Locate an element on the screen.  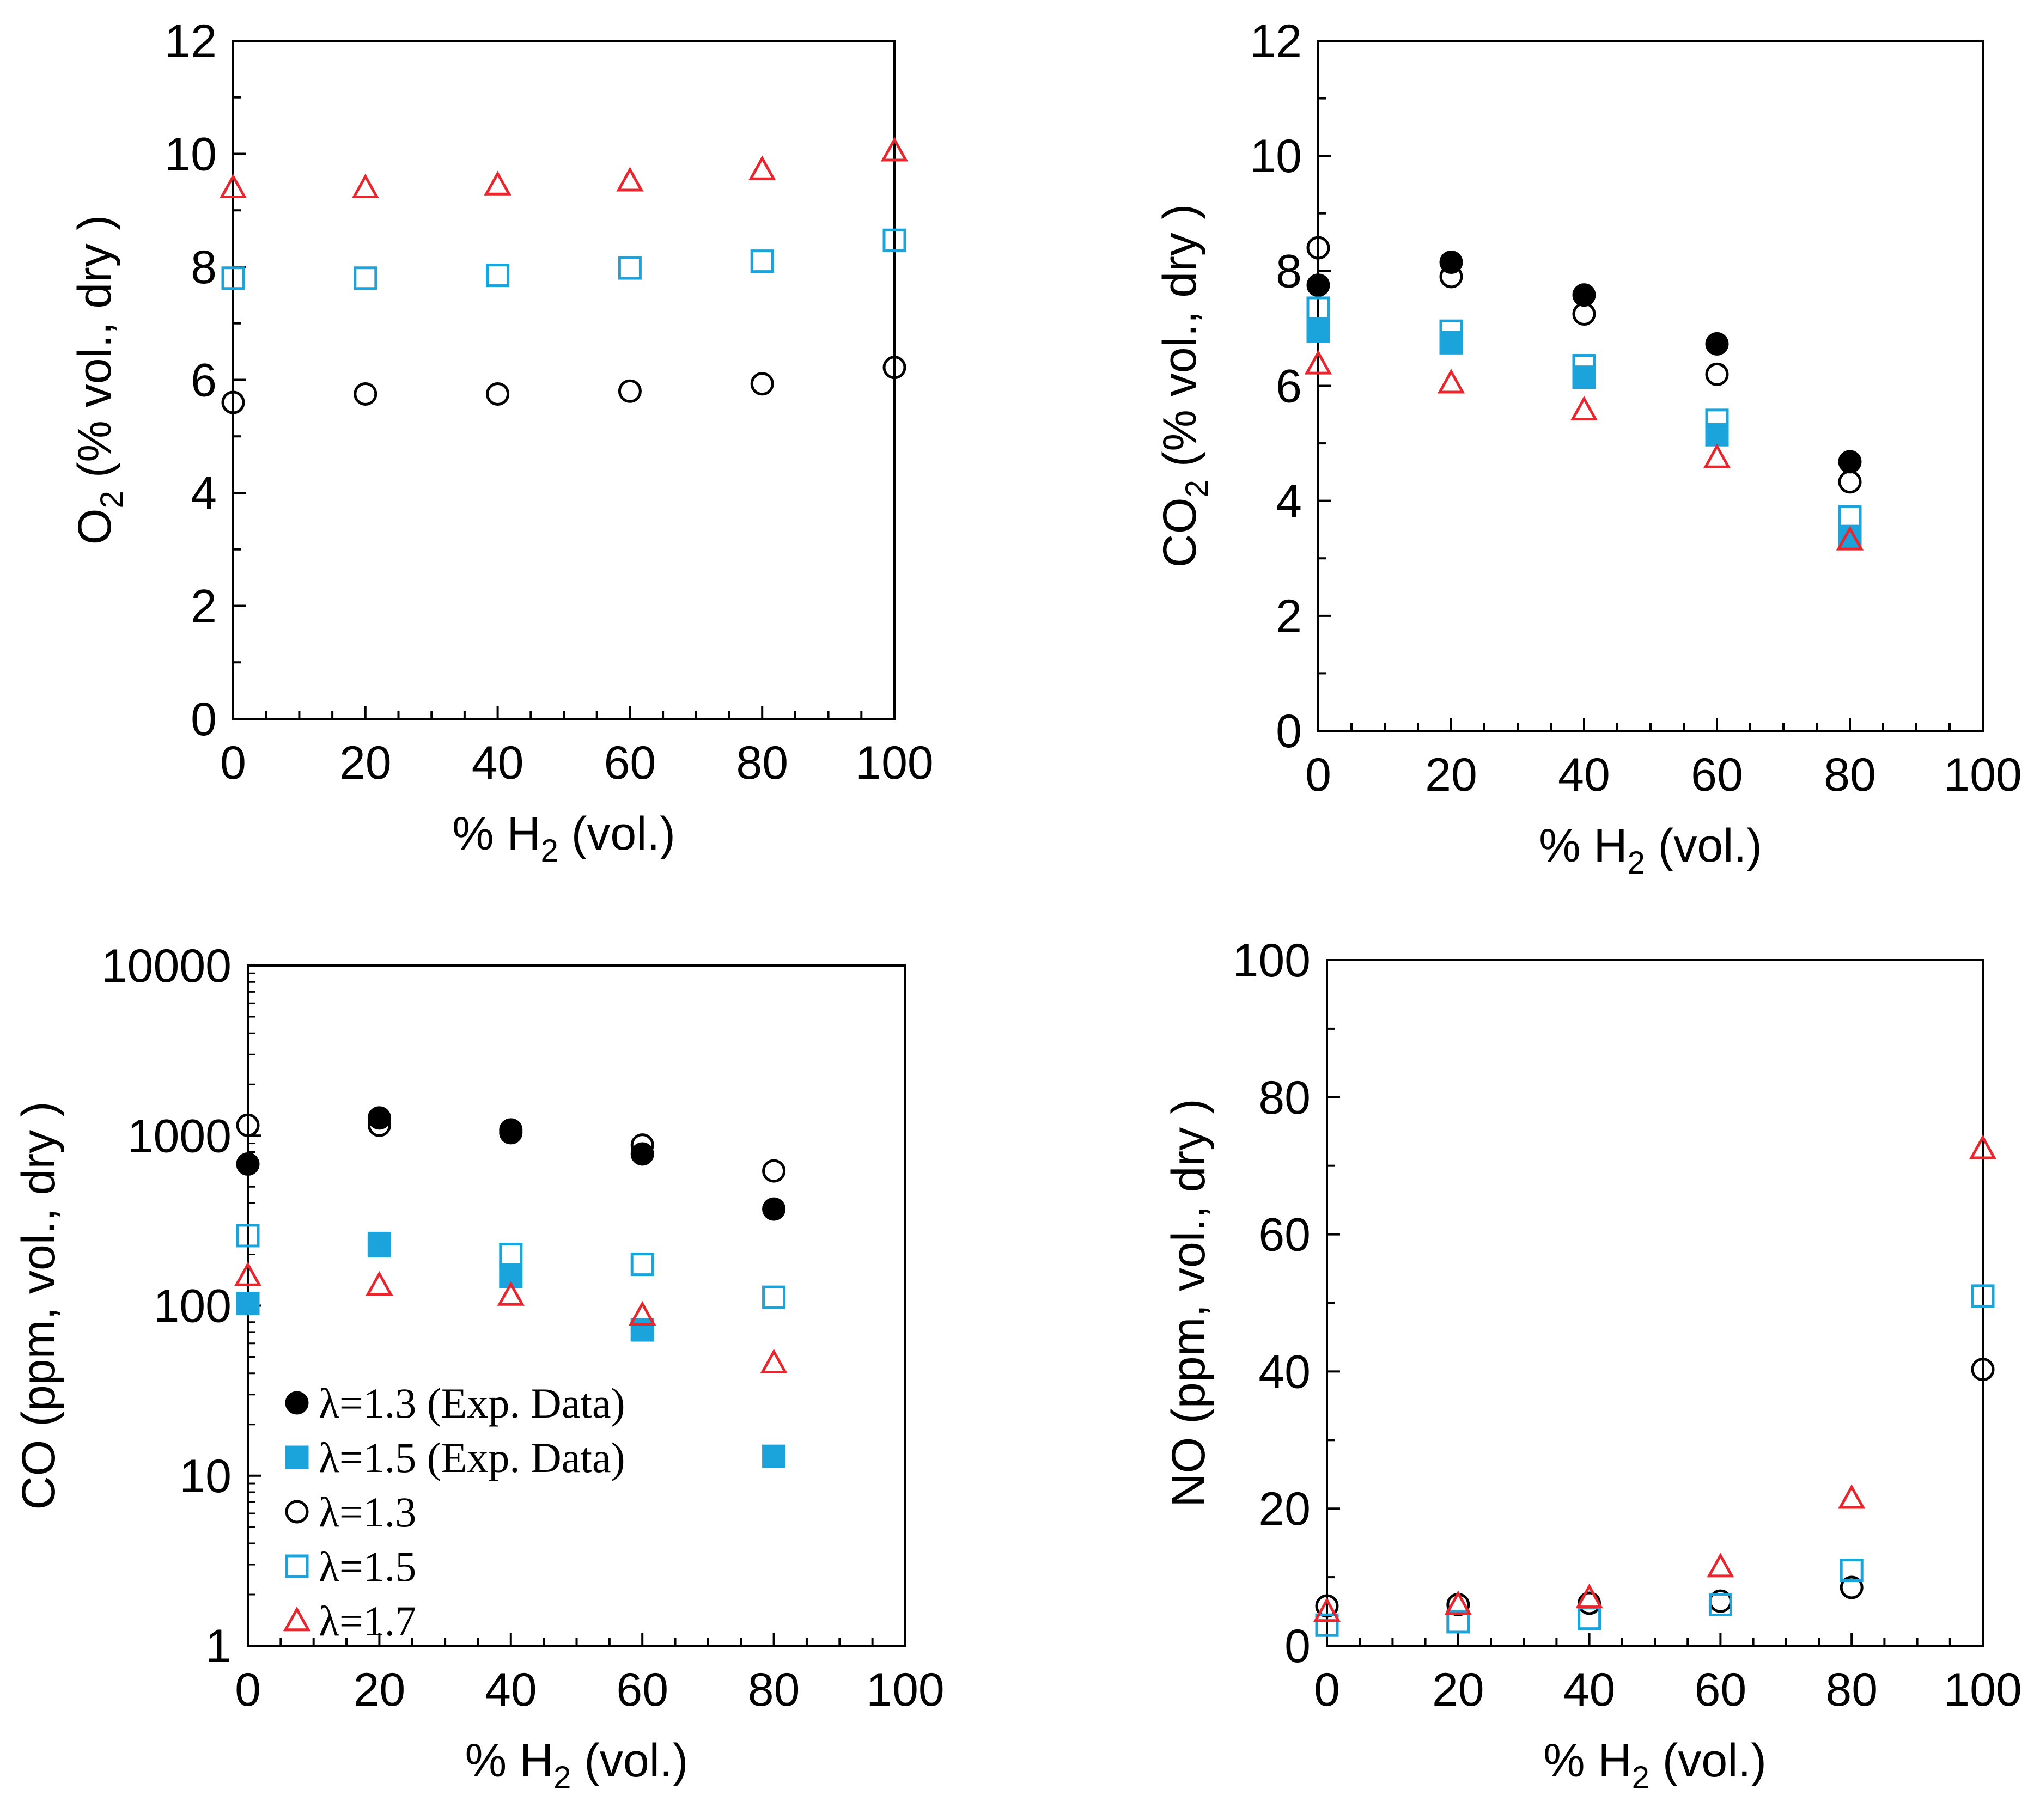
legend-item: λ=1.3 is located at coordinates (350, 1512).